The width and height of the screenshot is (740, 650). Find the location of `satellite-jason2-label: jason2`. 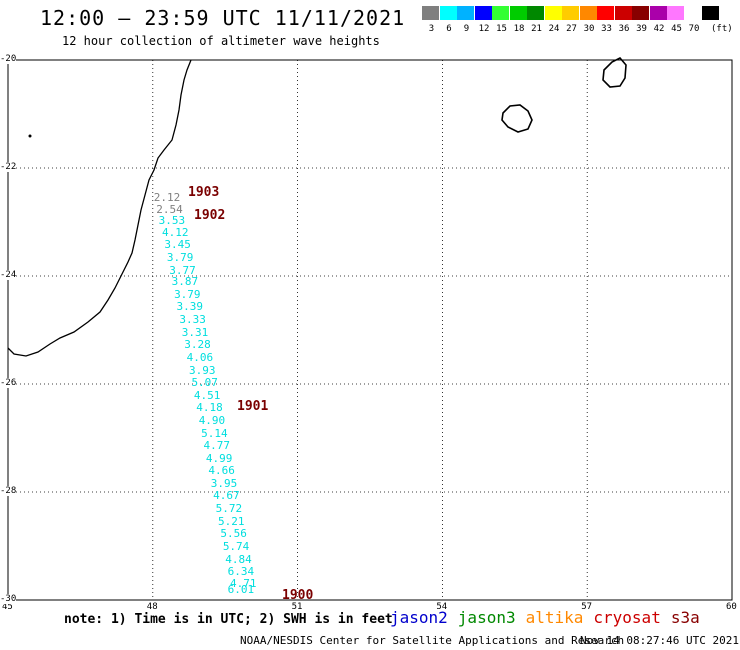

satellite-jason2-label: jason2 is located at coordinates (419, 617).